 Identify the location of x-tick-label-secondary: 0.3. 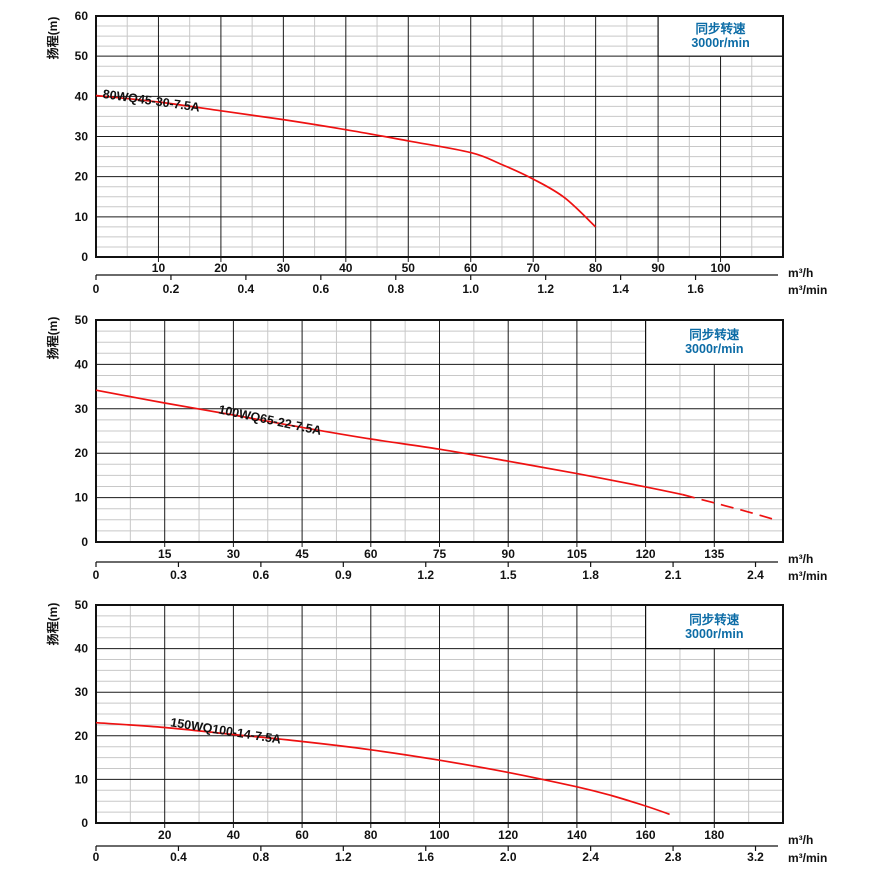
(178, 575).